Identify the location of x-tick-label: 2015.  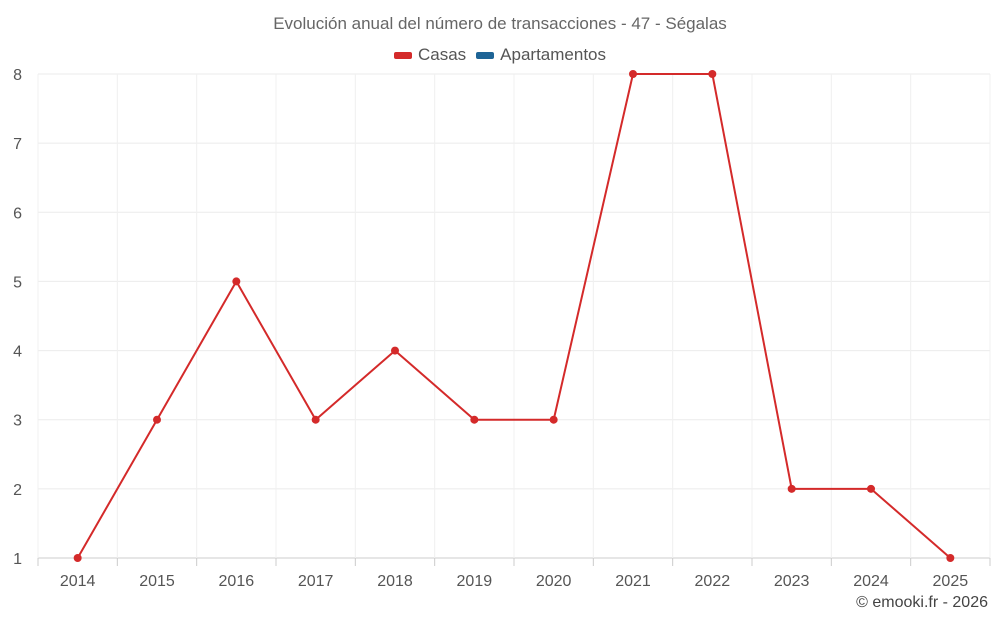
(157, 581).